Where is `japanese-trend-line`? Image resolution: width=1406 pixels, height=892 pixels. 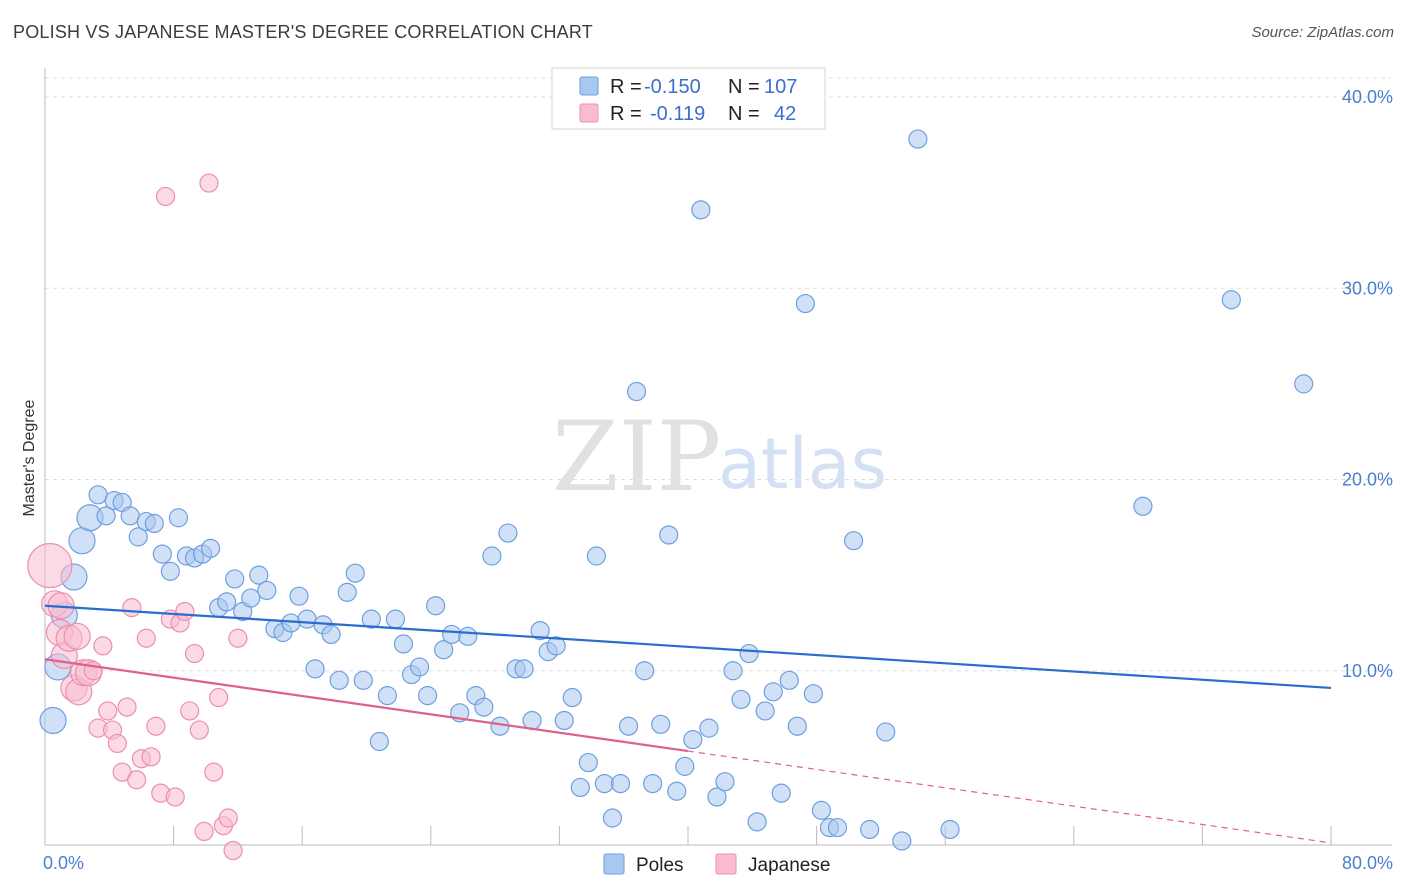
japanese-trend-line is located at coordinates (366, 705).